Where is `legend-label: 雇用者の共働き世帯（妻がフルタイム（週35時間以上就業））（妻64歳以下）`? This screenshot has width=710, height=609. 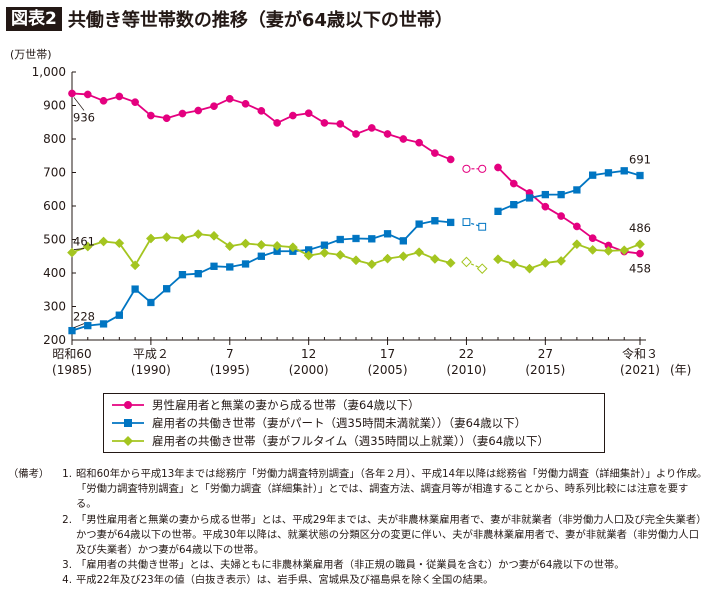
legend-label: 雇用者の共働き世帯（妻がフルタイム（週35時間以上就業））（妻64歳以下） is located at coordinates (351, 441).